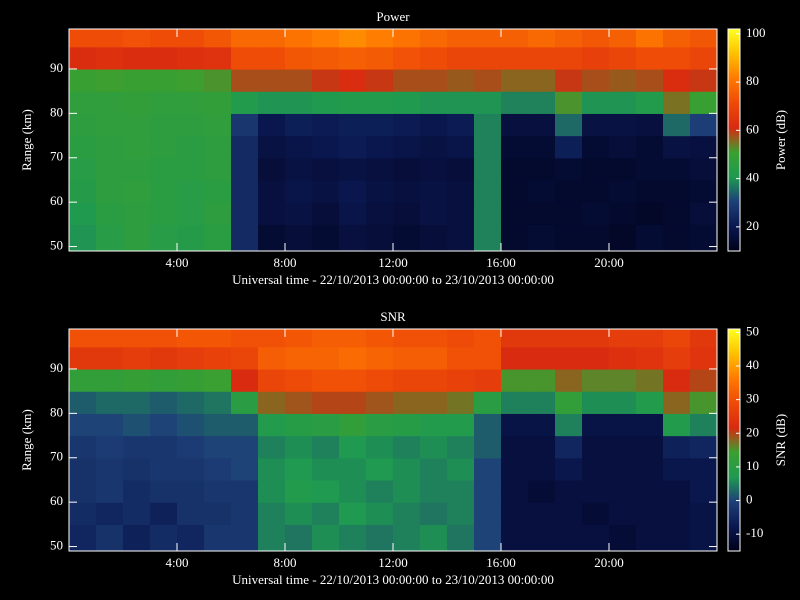  I want to click on y-tick-label: 50, so click(56, 545).